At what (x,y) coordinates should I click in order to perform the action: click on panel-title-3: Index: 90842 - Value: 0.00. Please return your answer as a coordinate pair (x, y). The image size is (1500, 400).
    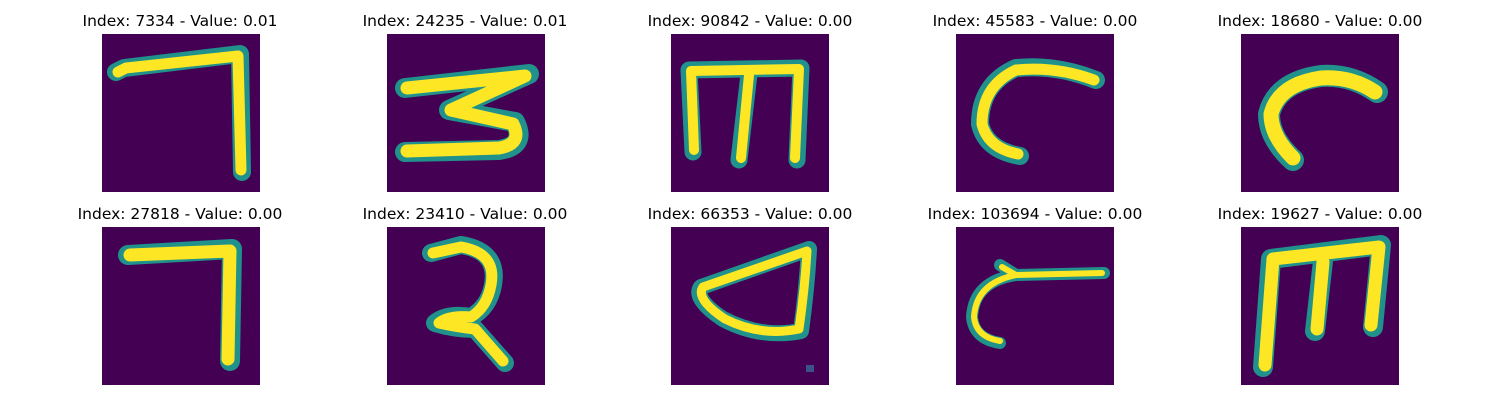
    Looking at the image, I should click on (750, 21).